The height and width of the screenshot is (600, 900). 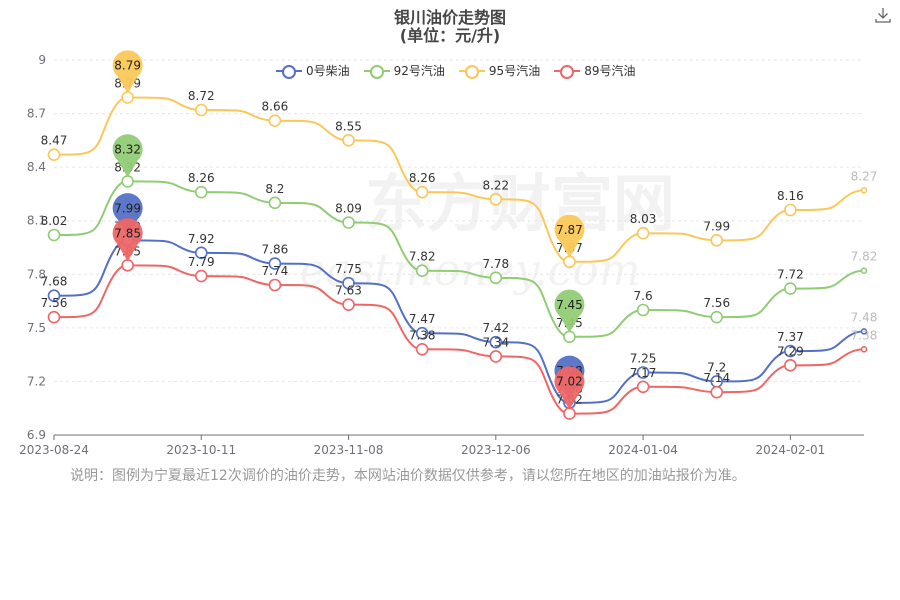 What do you see at coordinates (127, 208) in the screenshot?
I see `max-marker-0-label: 7.99` at bounding box center [127, 208].